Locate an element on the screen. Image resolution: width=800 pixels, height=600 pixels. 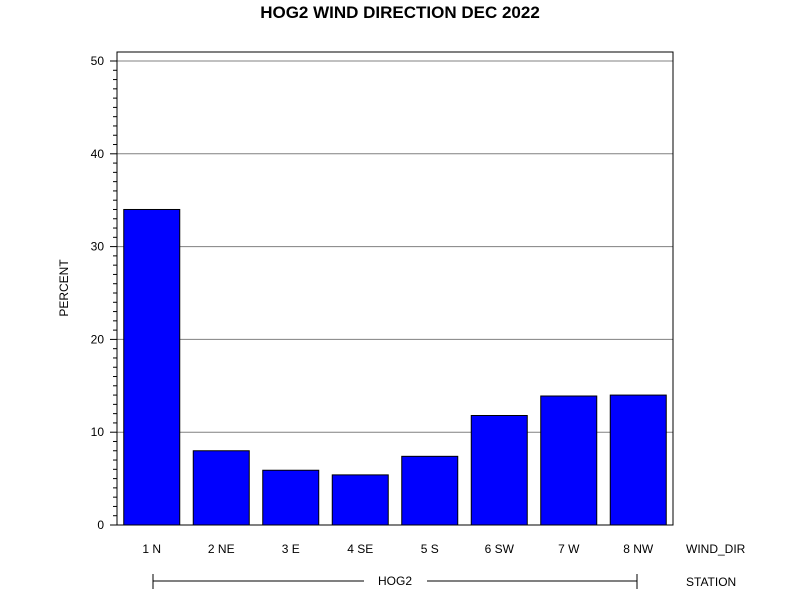
bar-4-se is located at coordinates (360, 500).